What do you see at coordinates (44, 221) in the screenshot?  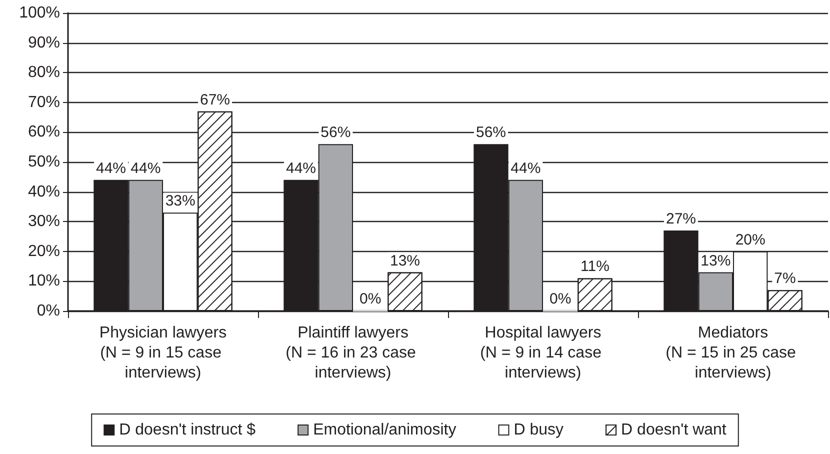 I see `y-tick-label: 30%` at bounding box center [44, 221].